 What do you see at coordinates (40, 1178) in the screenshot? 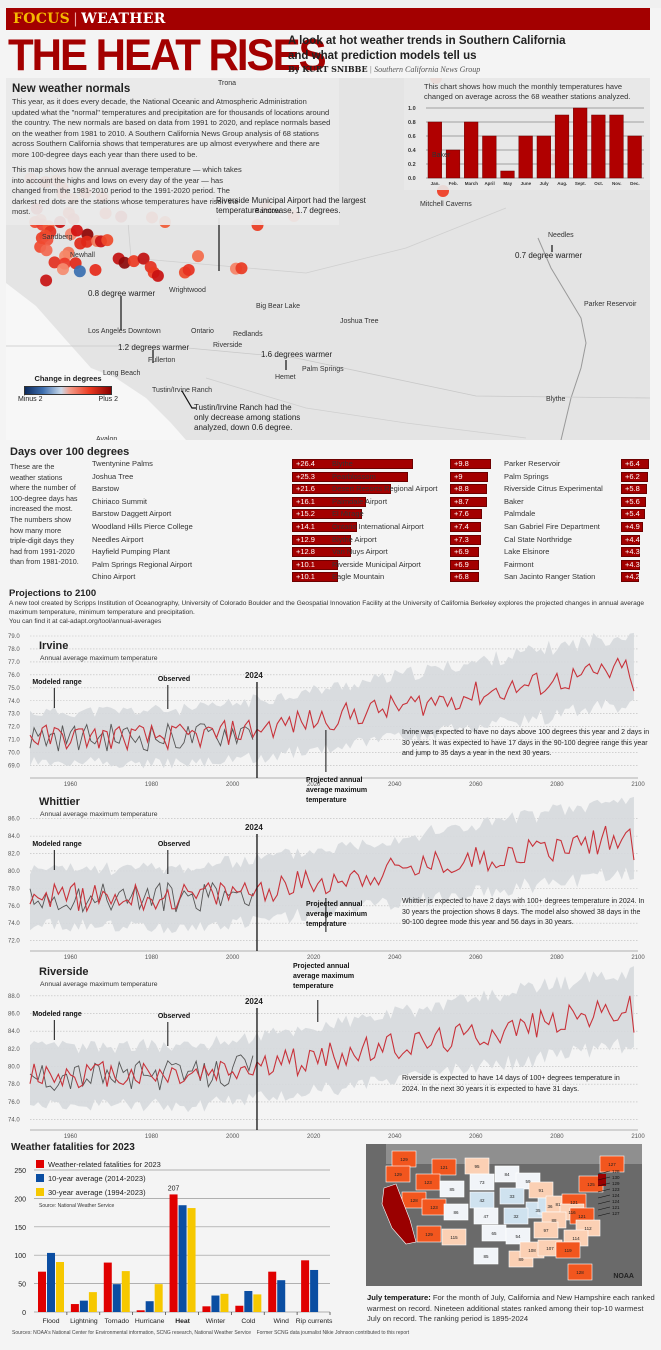
I see `legend-swatch-blue` at bounding box center [40, 1178].